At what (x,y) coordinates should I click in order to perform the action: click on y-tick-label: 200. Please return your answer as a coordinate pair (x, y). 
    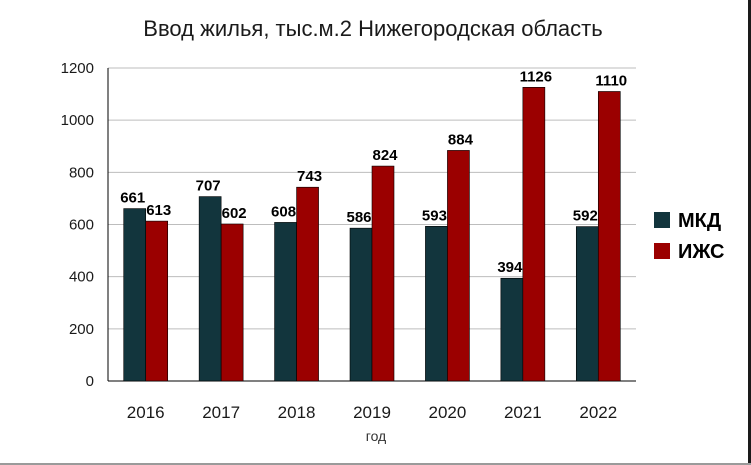
    Looking at the image, I should click on (81, 329).